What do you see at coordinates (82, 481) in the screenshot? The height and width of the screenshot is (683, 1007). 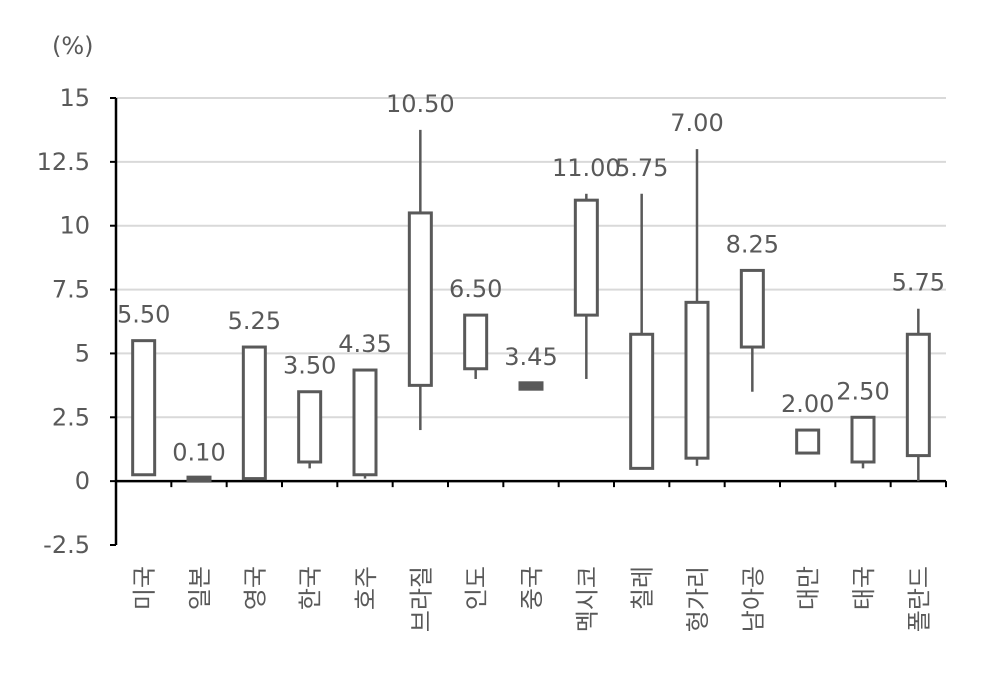 I see `y-tick-label: 0` at bounding box center [82, 481].